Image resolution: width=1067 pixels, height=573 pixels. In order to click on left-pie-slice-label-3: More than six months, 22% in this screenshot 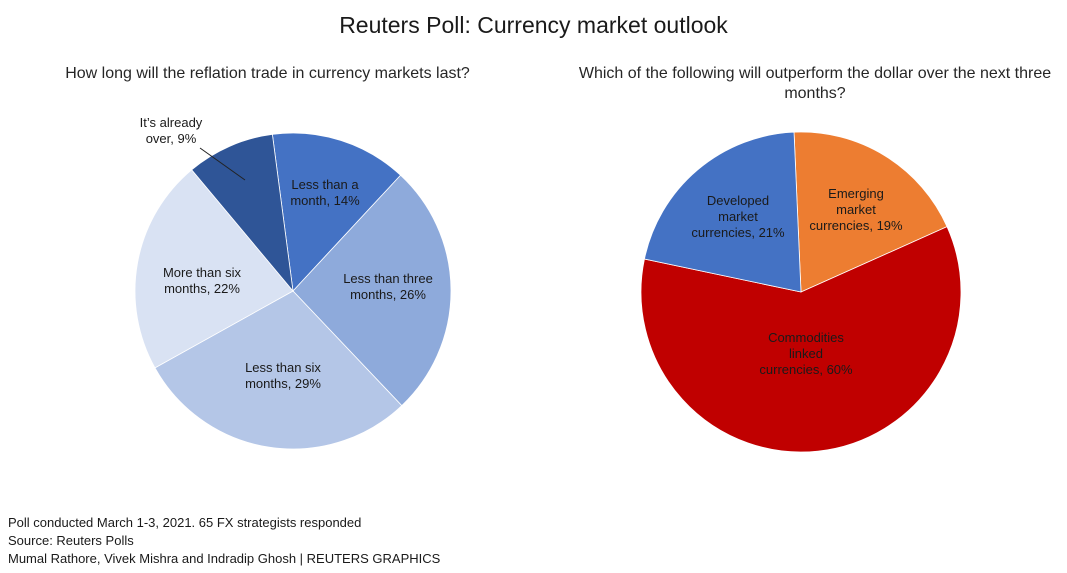, I will do `click(202, 280)`.